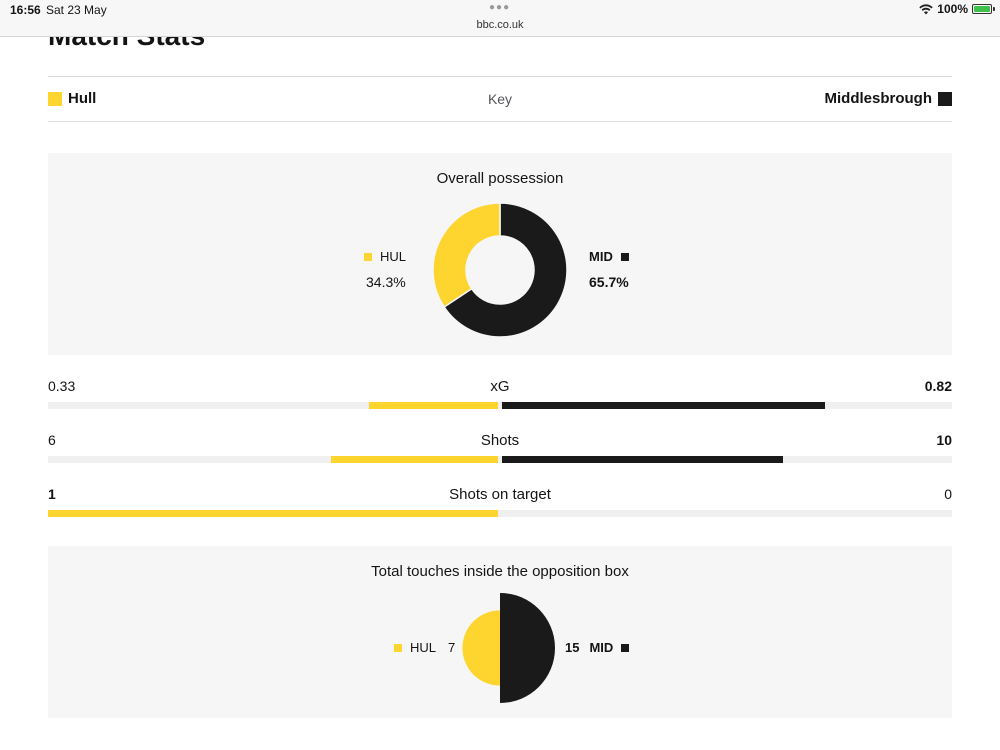 The height and width of the screenshot is (750, 1000). I want to click on more-dots-icon: ●●●, so click(500, 7).